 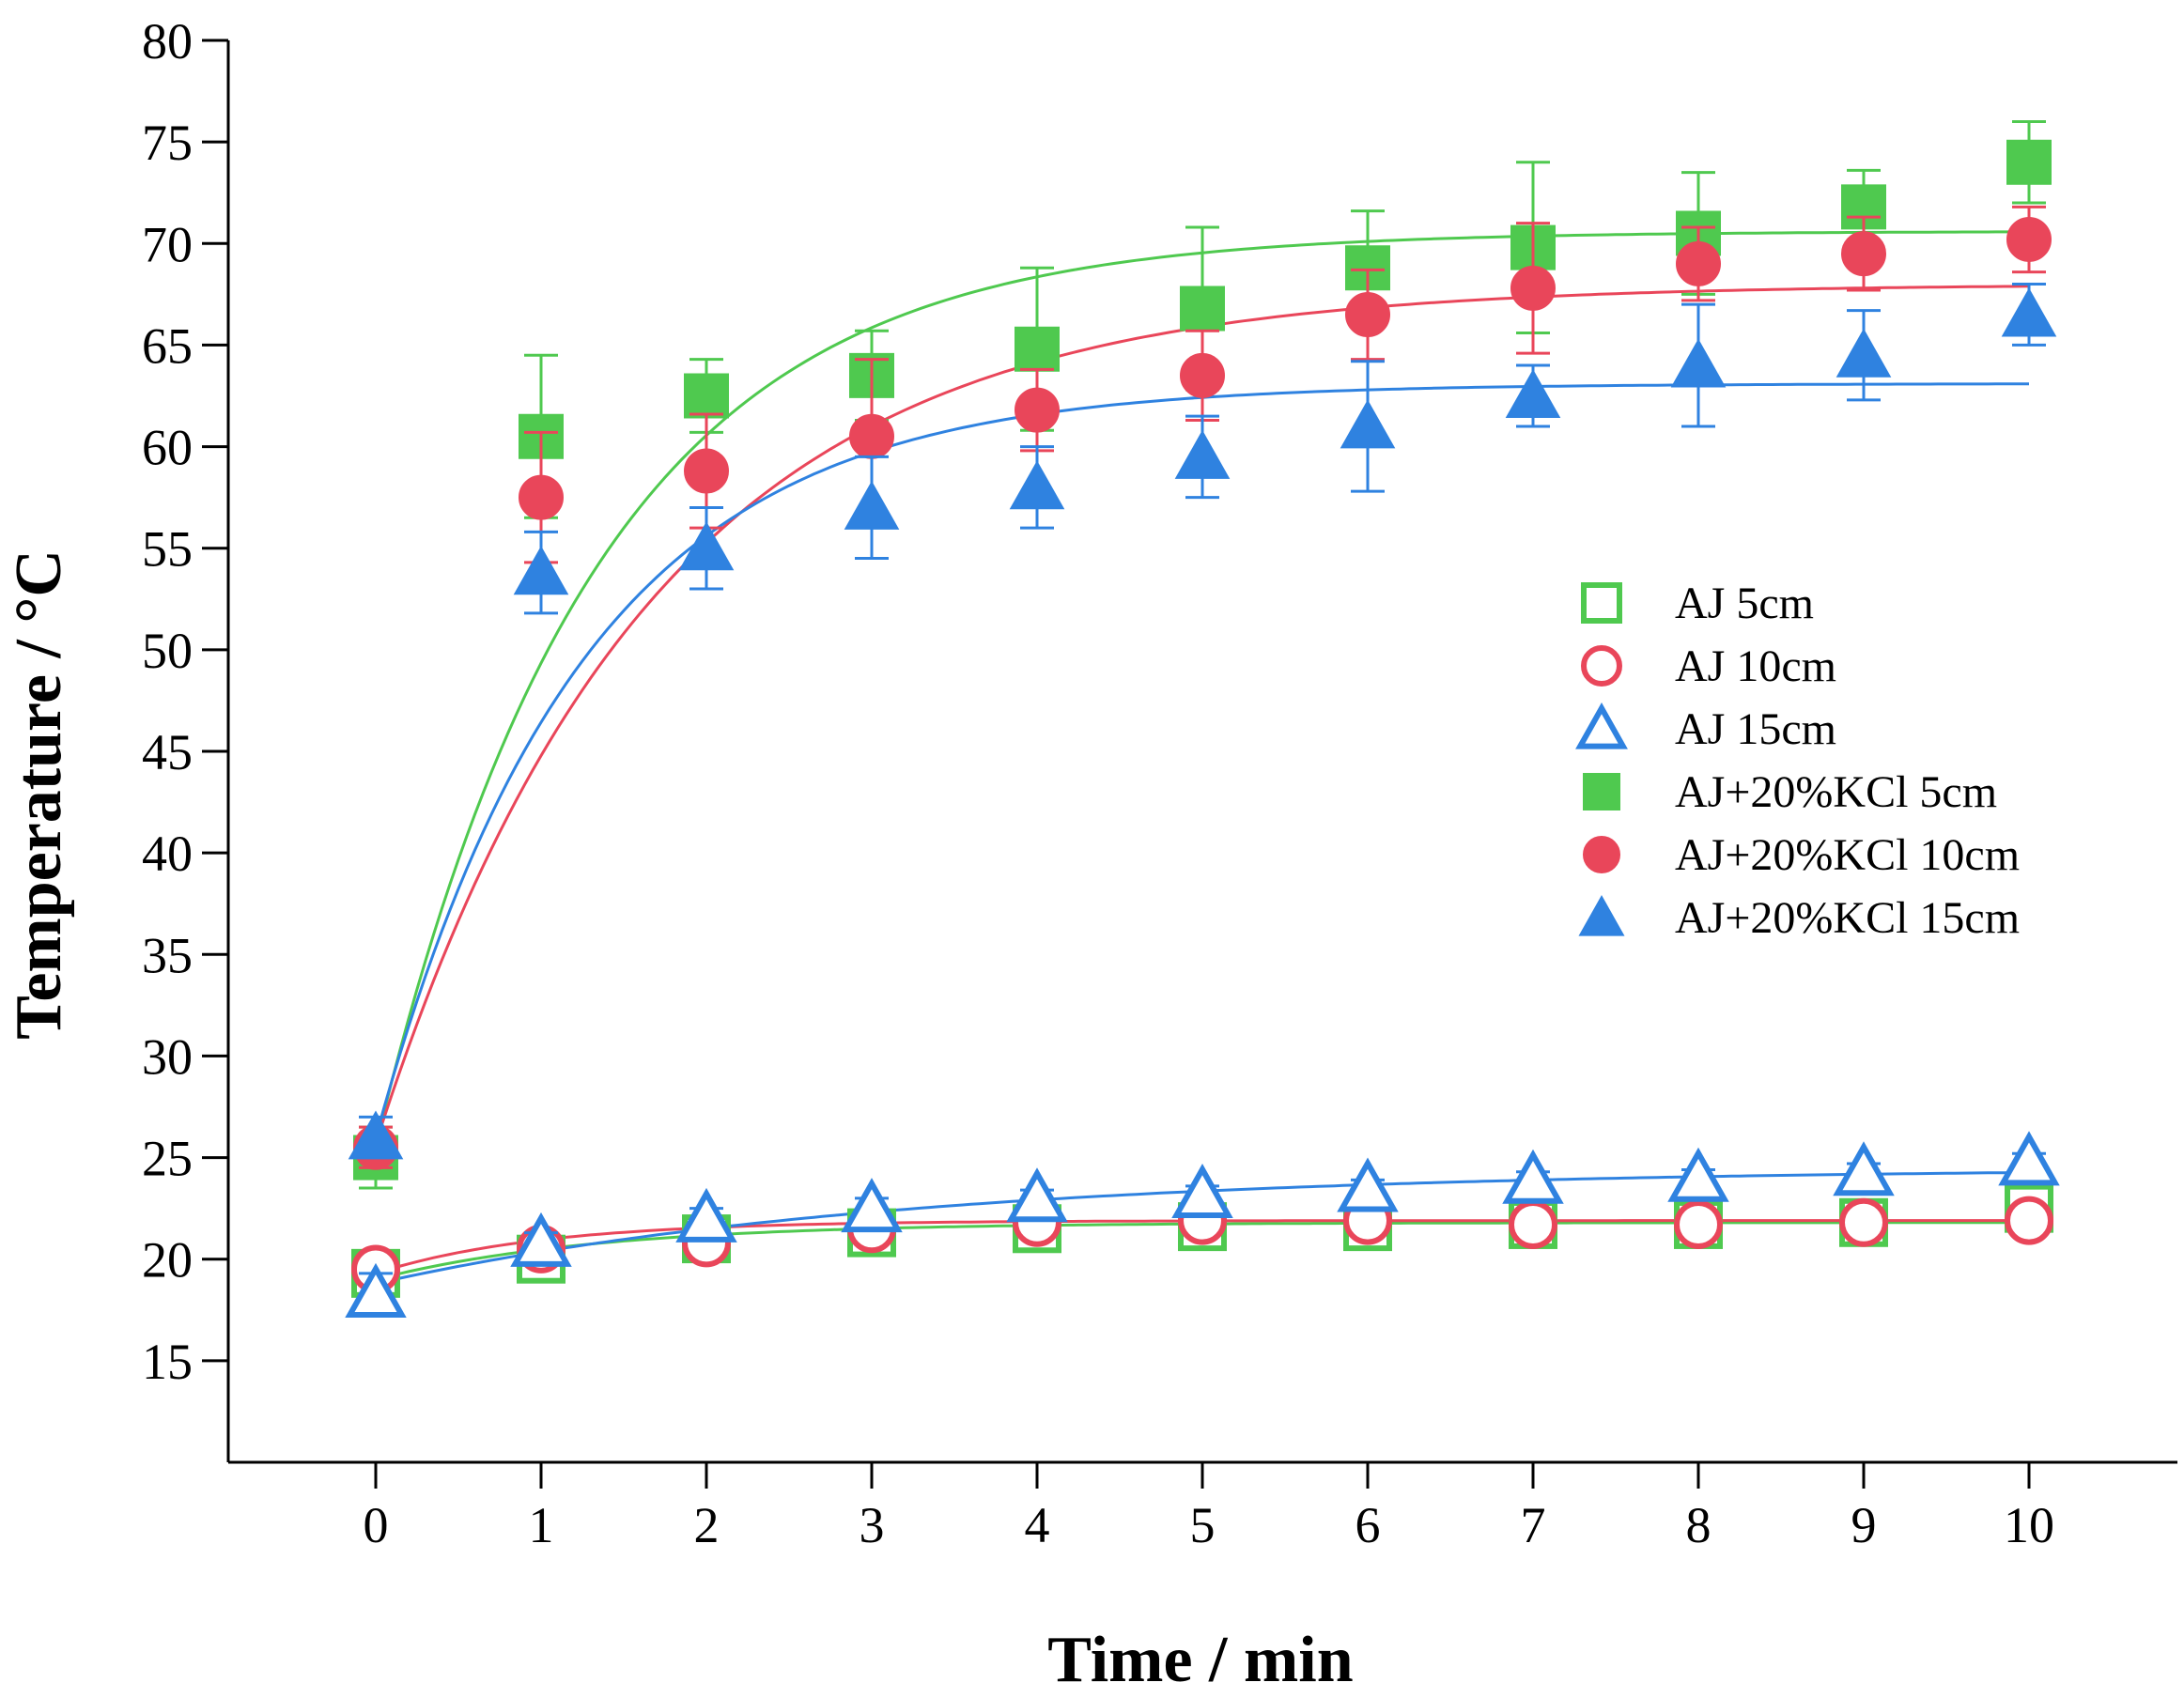 What do you see at coordinates (167, 244) in the screenshot?
I see `y-tick-label: 70` at bounding box center [167, 244].